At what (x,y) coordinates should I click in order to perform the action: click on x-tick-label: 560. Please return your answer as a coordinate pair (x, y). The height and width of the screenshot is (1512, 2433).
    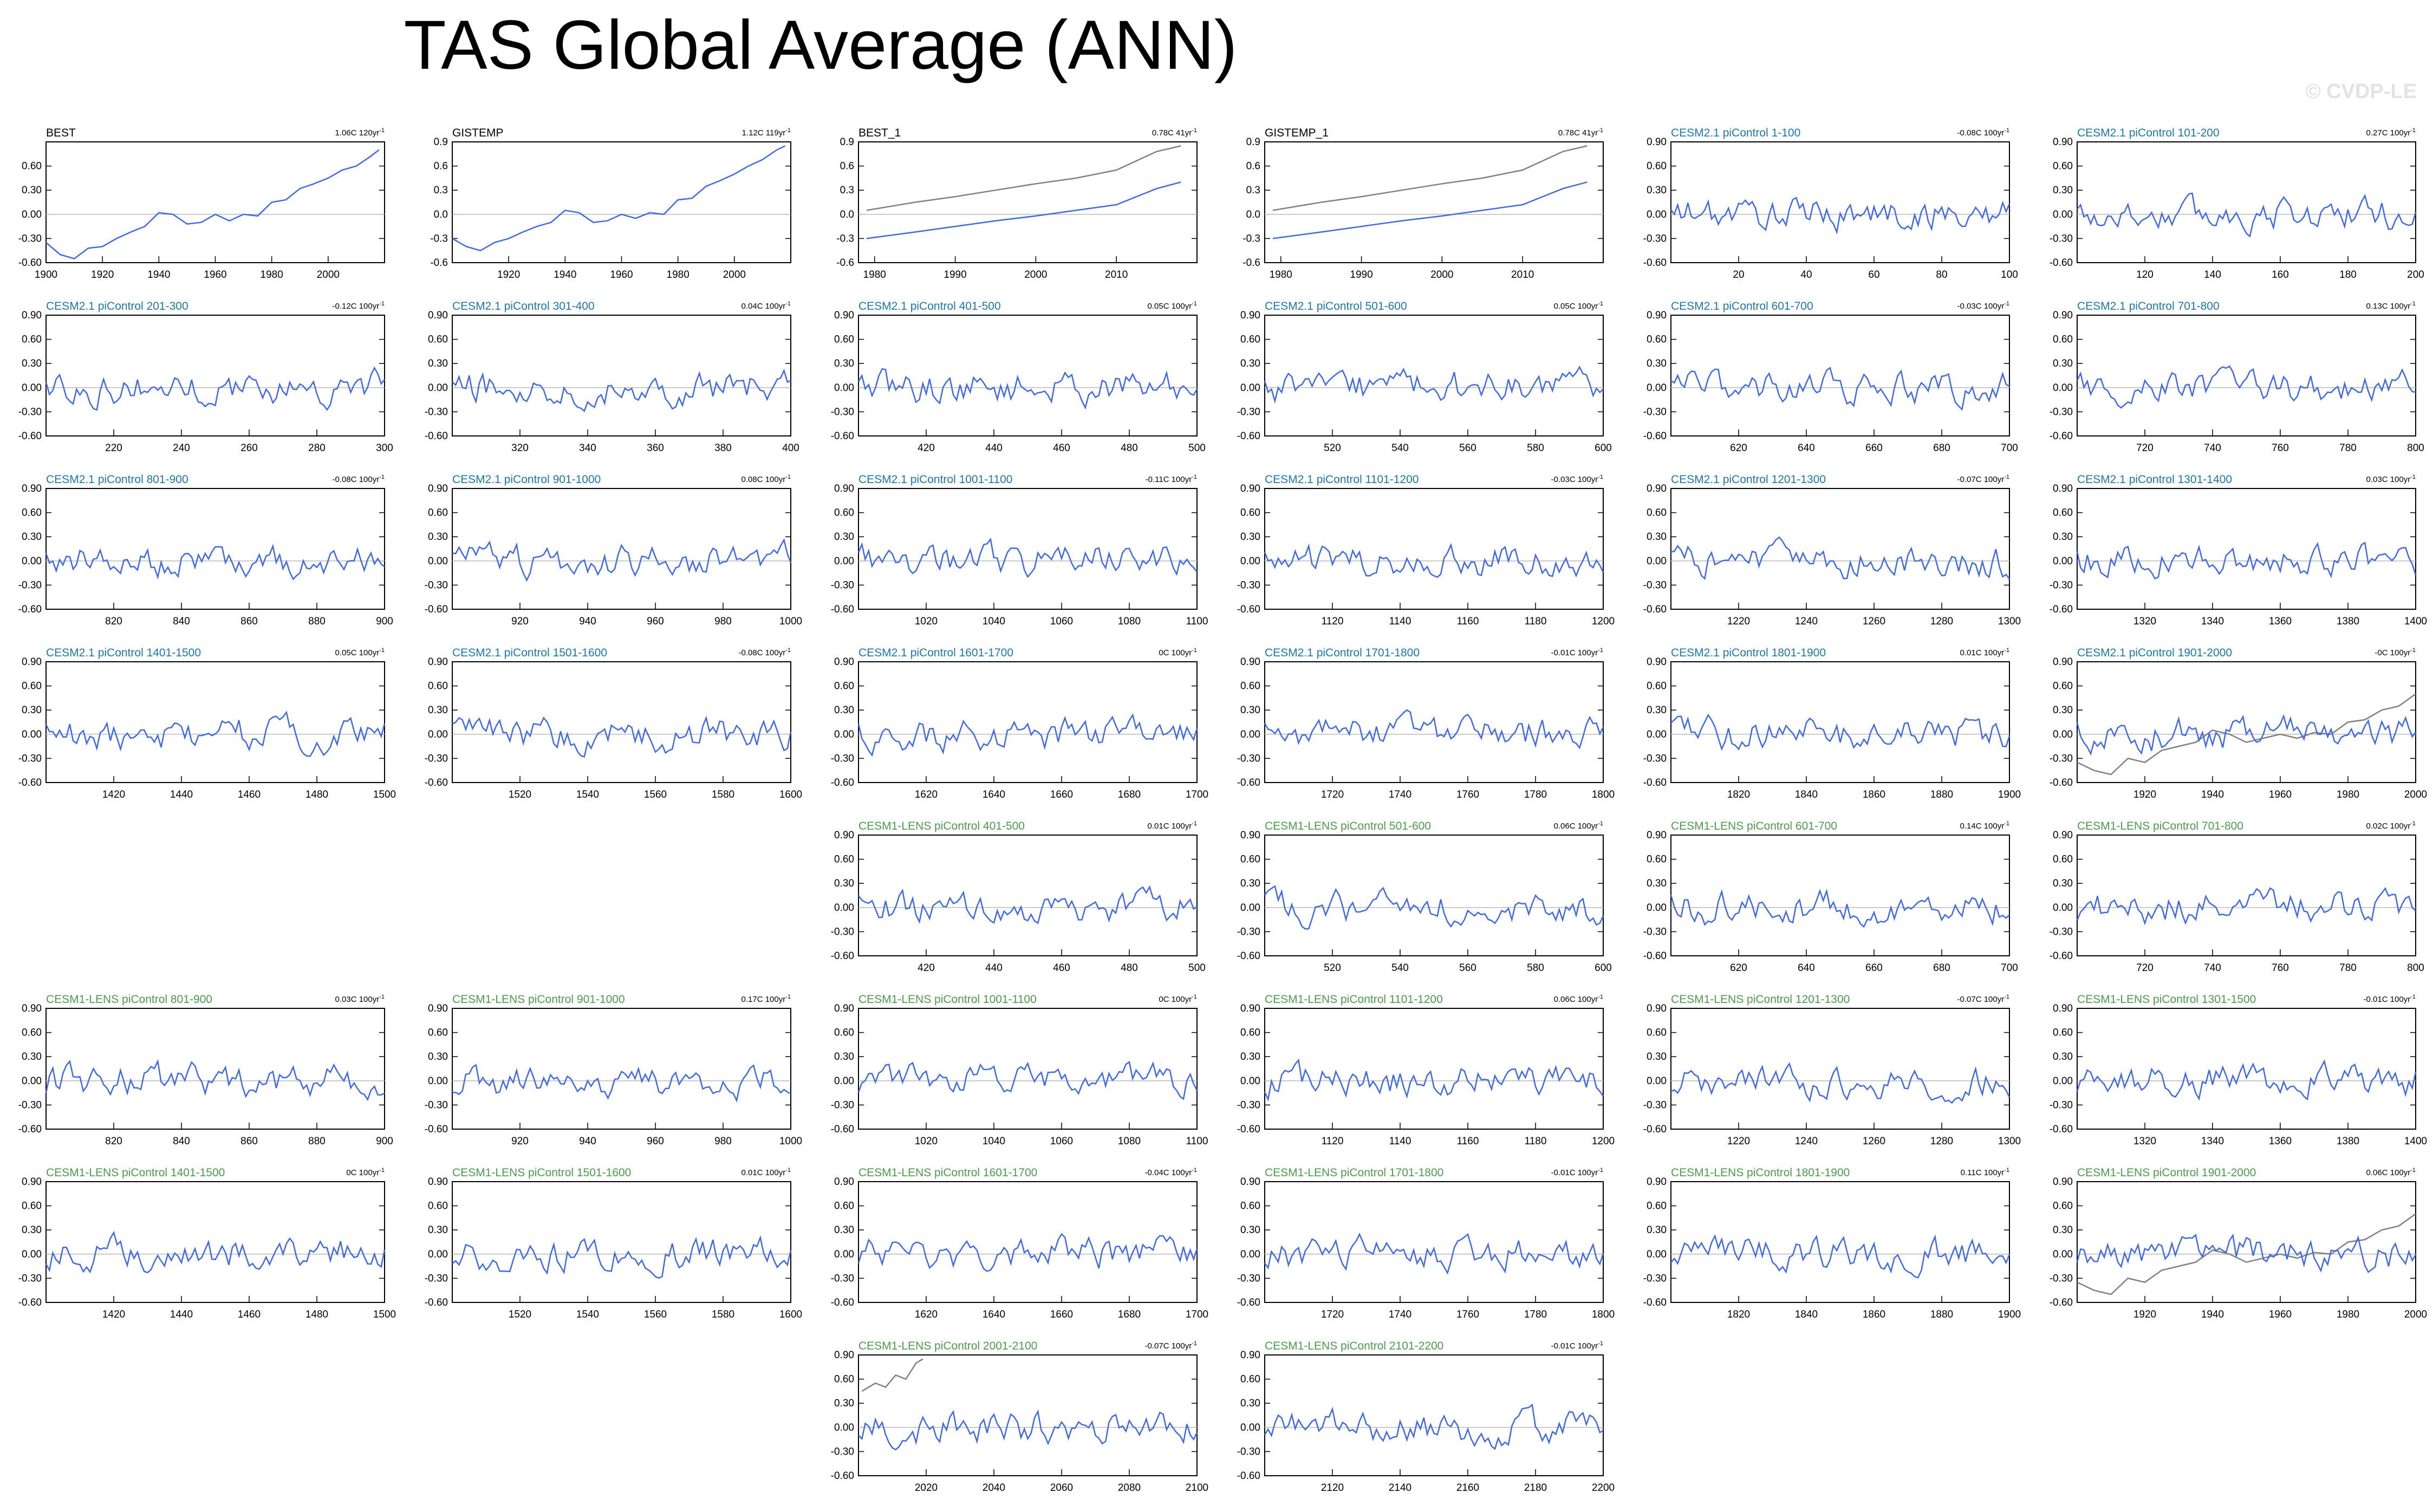
    Looking at the image, I should click on (1467, 968).